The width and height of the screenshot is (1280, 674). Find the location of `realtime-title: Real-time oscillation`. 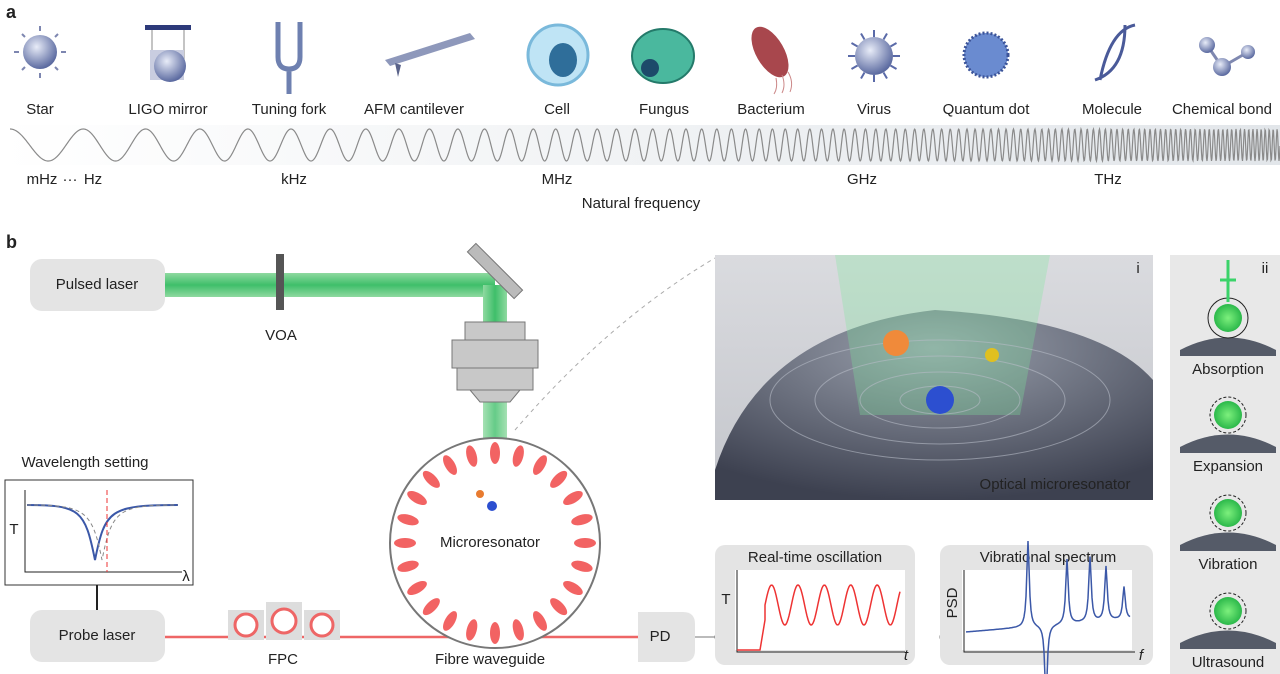

realtime-title: Real-time oscillation is located at coordinates (815, 557).